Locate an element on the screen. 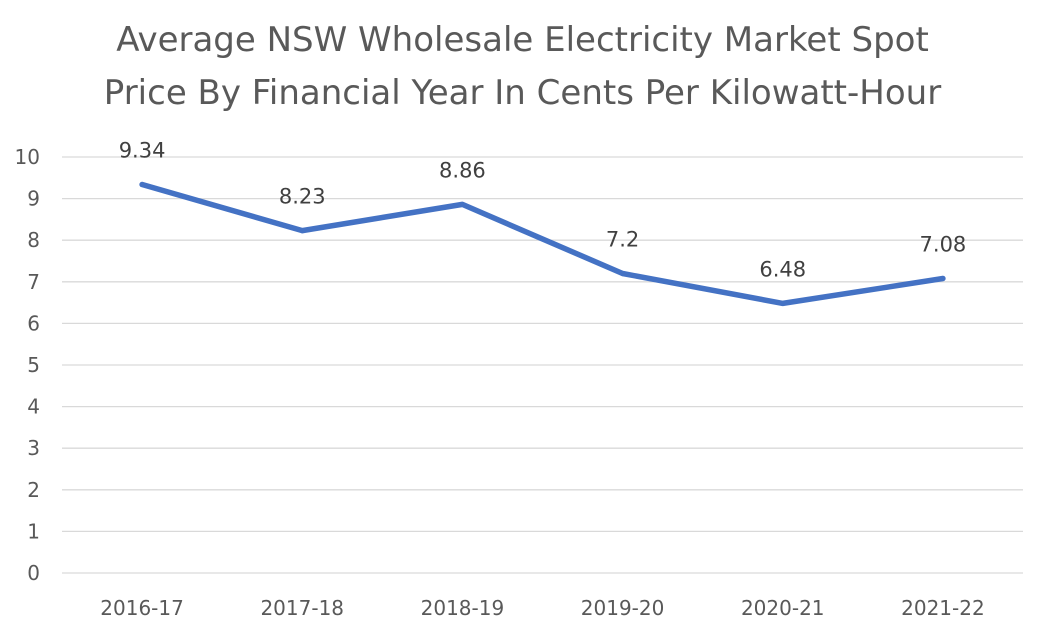  x-tick-label-2017-18: 2017-18 is located at coordinates (302, 608).